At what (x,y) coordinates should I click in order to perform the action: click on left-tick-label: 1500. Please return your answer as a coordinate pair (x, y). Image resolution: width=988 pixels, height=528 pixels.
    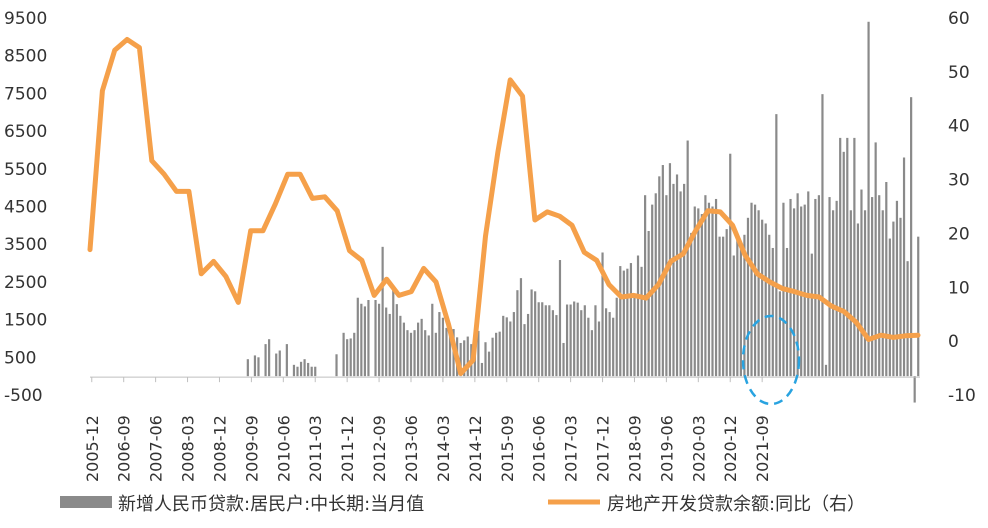
    Looking at the image, I should click on (25, 321).